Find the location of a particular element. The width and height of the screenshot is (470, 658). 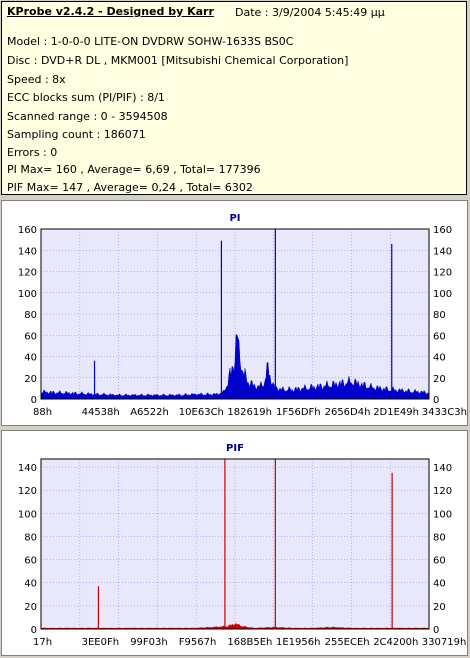

pi-ytick-left: 40 is located at coordinates (30, 358).